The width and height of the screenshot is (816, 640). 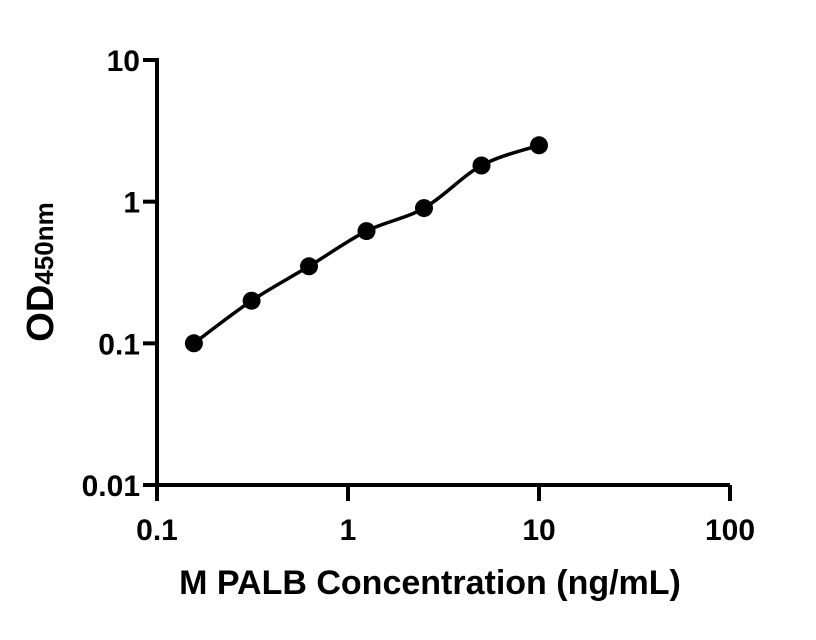 I want to click on fit-curve, so click(x=366, y=244).